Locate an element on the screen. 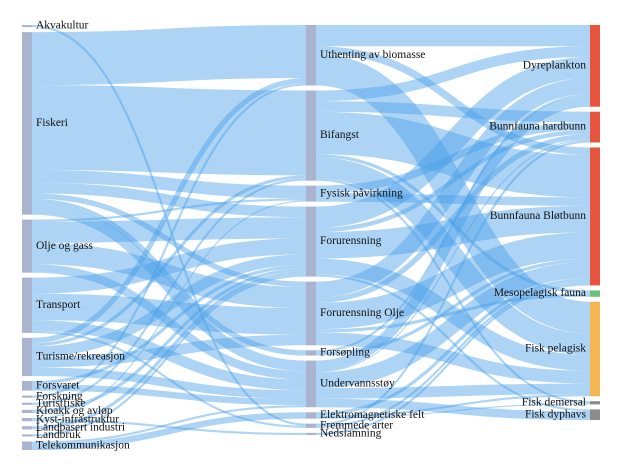  node-label: Fisk demersal is located at coordinates (554, 402).